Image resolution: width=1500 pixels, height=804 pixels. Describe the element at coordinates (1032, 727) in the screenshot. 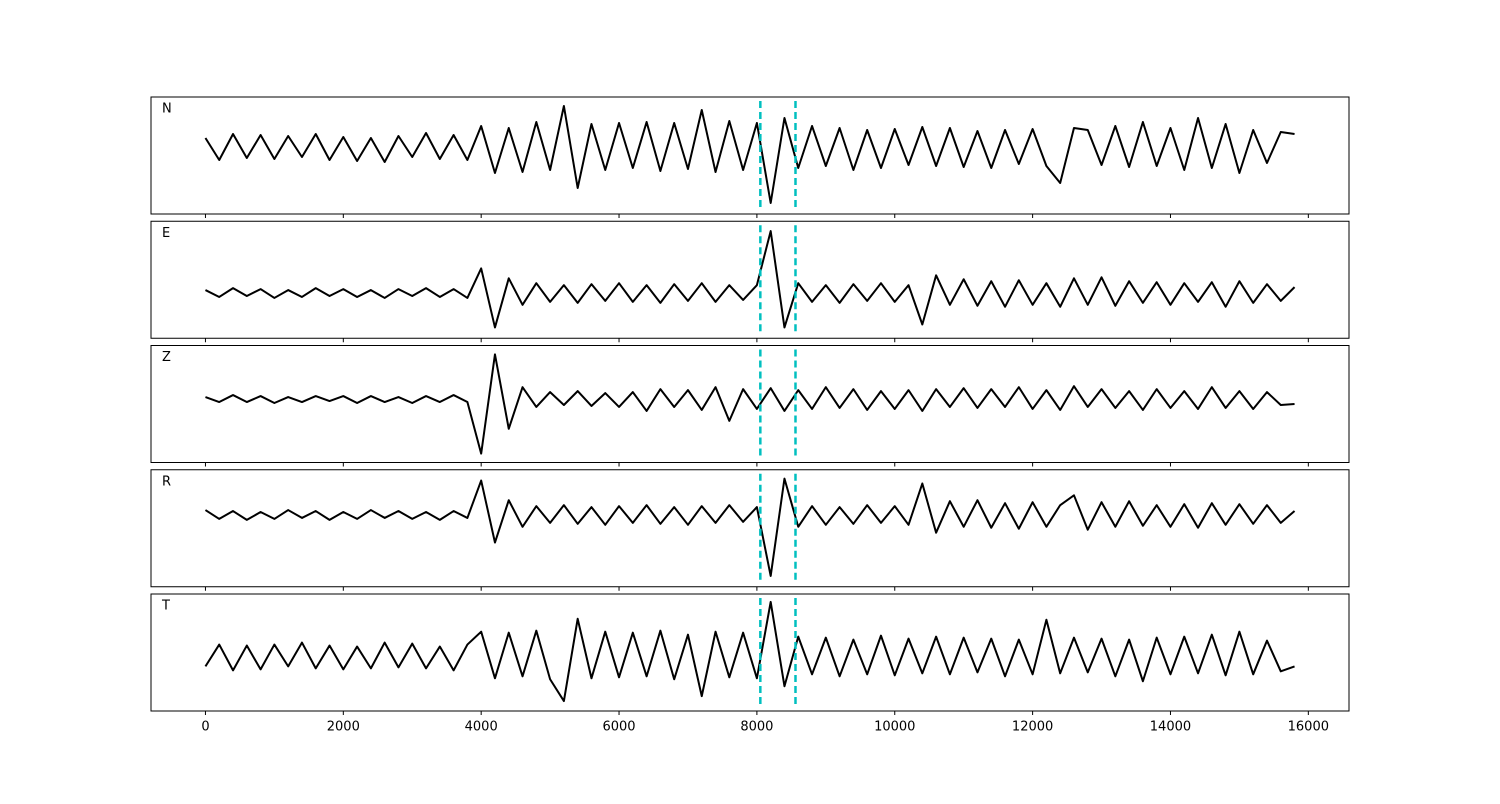

I see `x-tick-label: 12000` at that location.